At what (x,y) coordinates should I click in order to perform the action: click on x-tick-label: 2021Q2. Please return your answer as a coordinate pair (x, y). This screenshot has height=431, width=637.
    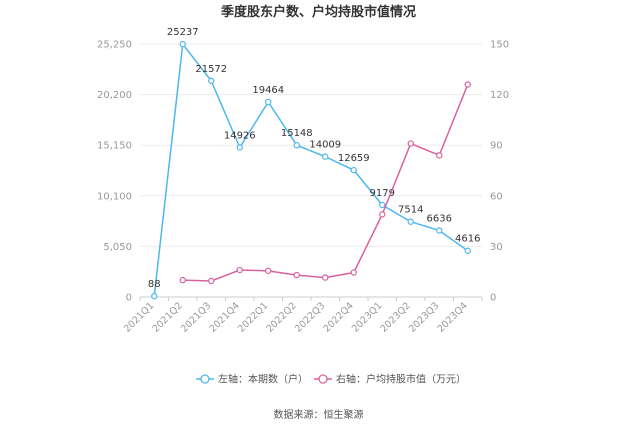
    Looking at the image, I should click on (167, 317).